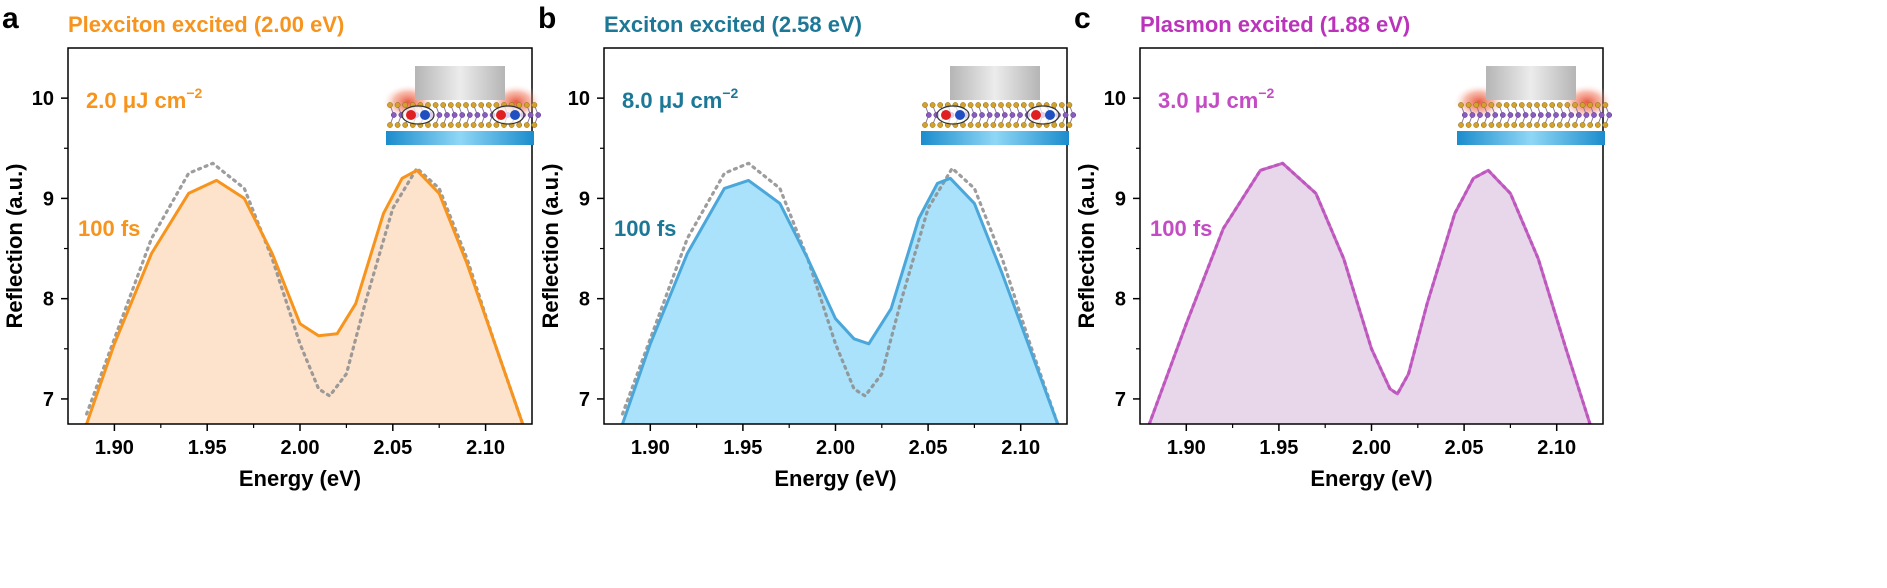 This screenshot has width=1887, height=588. I want to click on y-tick-label: 10, so click(43, 99).